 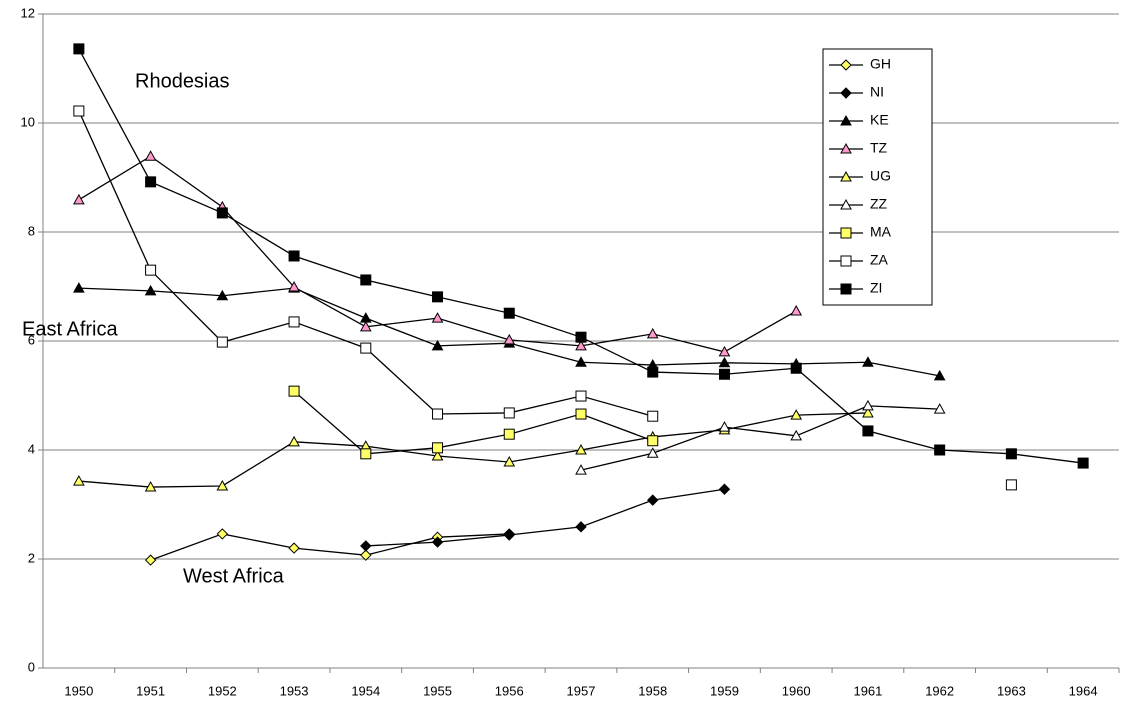 I want to click on x-tick-label: 1963, so click(x=1011, y=690).